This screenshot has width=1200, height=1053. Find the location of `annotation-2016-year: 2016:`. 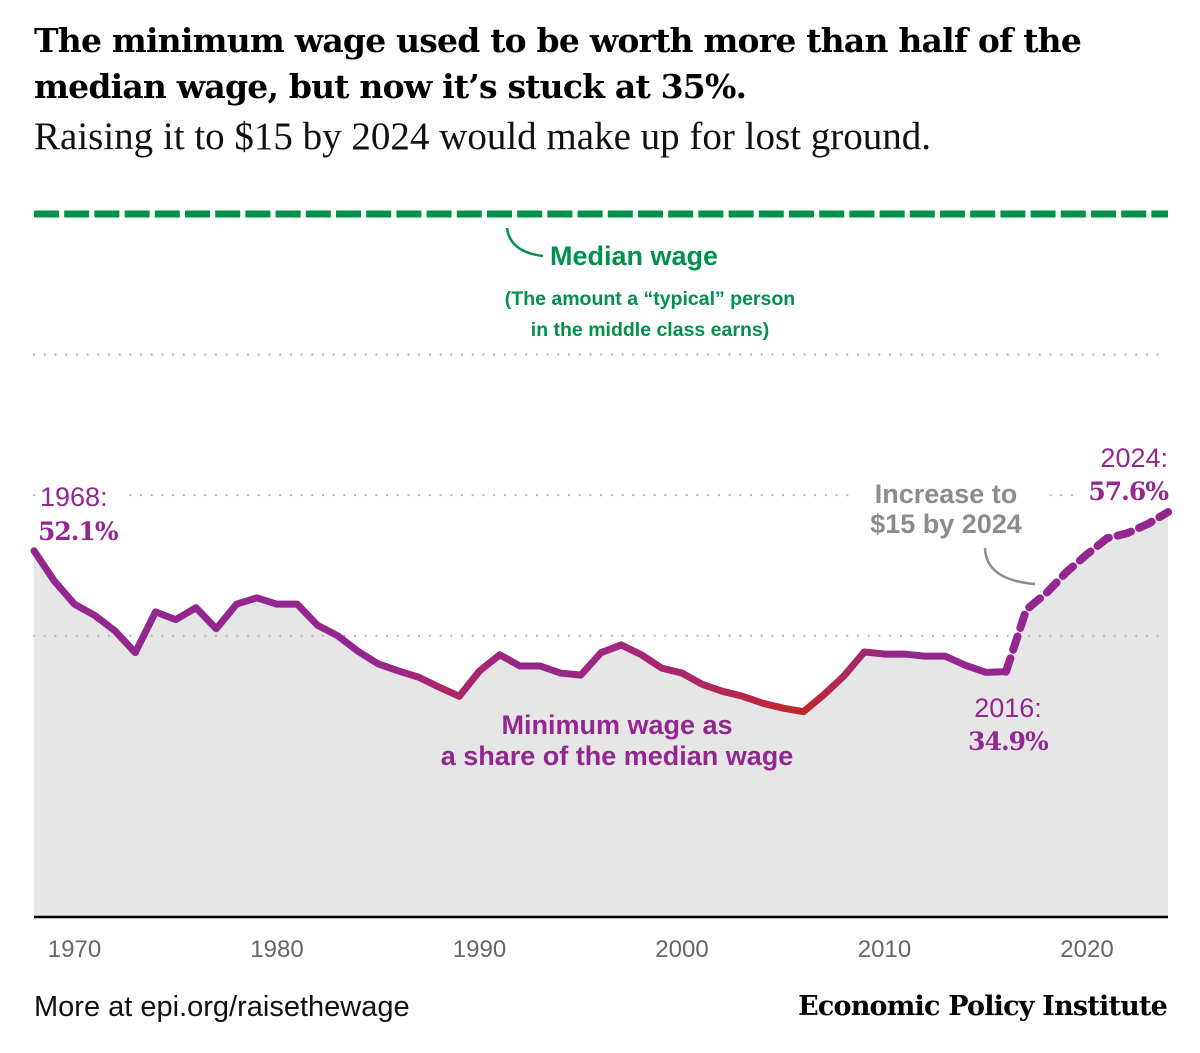

annotation-2016-year: 2016: is located at coordinates (1008, 708).